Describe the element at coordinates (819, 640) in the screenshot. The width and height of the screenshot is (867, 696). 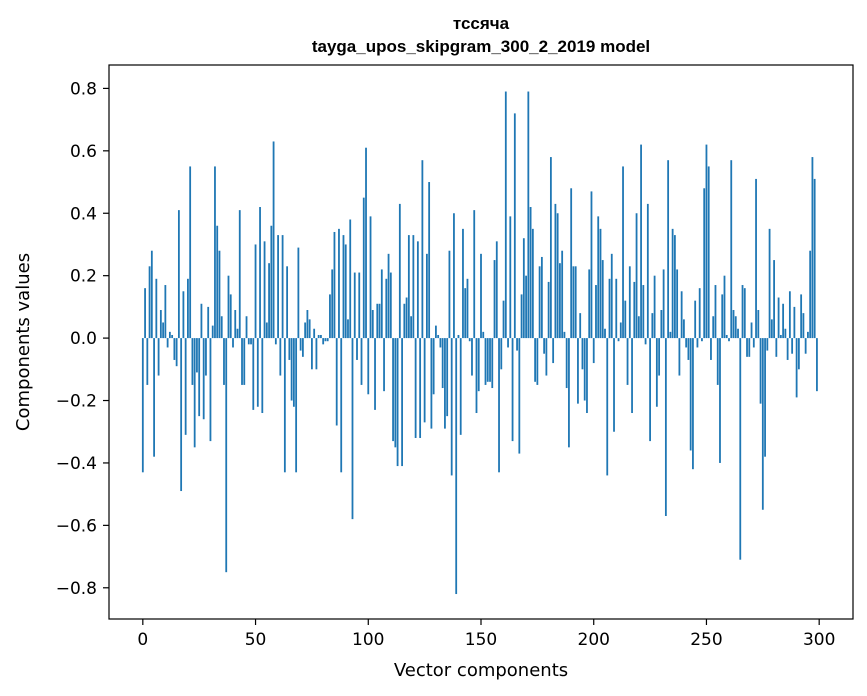
I see `x-tick-label: 300` at that location.